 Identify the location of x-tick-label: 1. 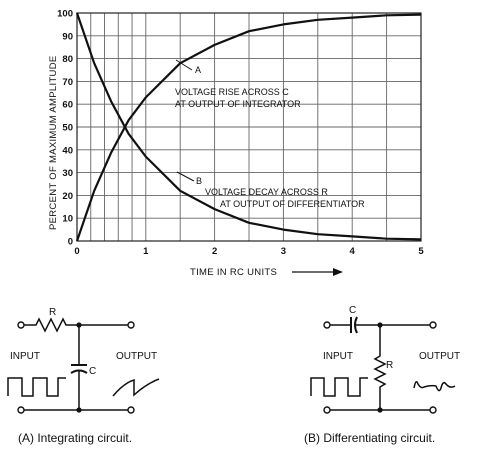
(146, 251).